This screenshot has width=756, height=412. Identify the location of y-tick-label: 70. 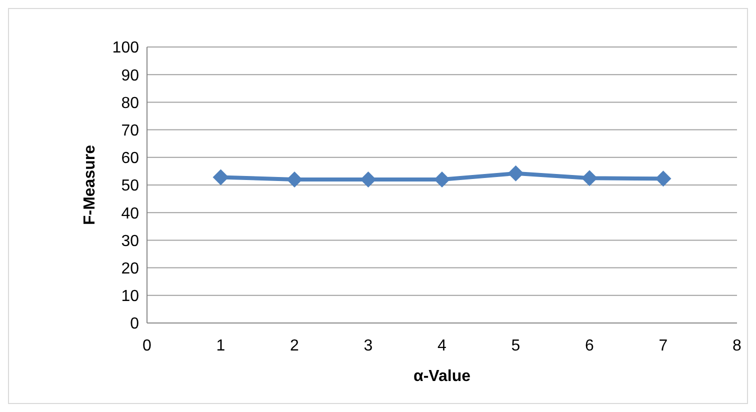
(130, 131).